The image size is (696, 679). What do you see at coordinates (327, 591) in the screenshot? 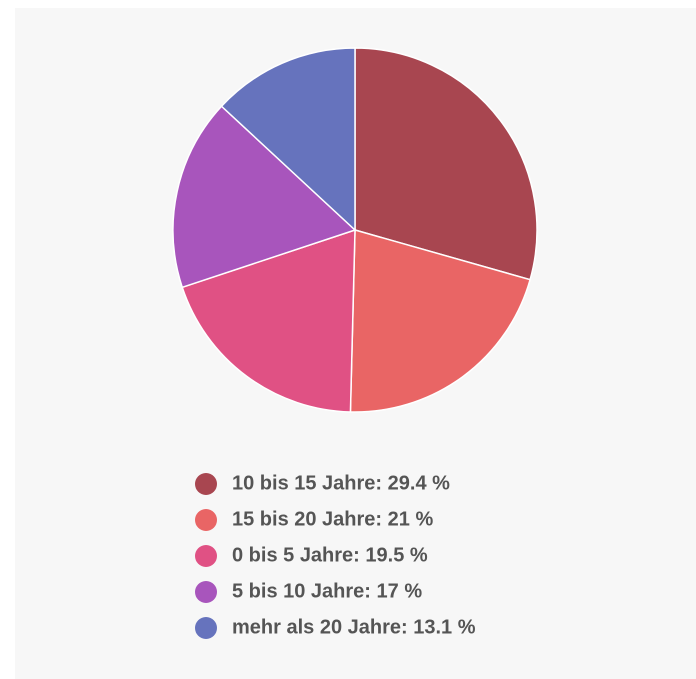
I see `legend-label: 5 bis 10 Jahre: 17 %` at bounding box center [327, 591].